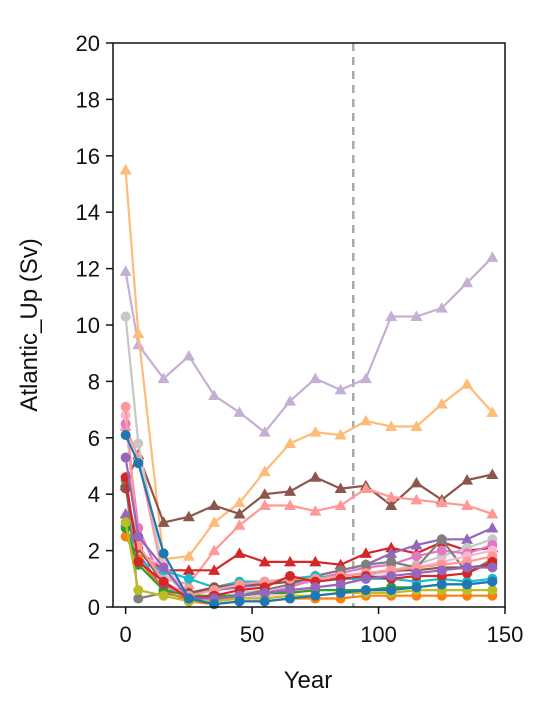 This screenshot has height=701, width=533. Describe the element at coordinates (94, 381) in the screenshot. I see `y-tick-label: 8` at that location.